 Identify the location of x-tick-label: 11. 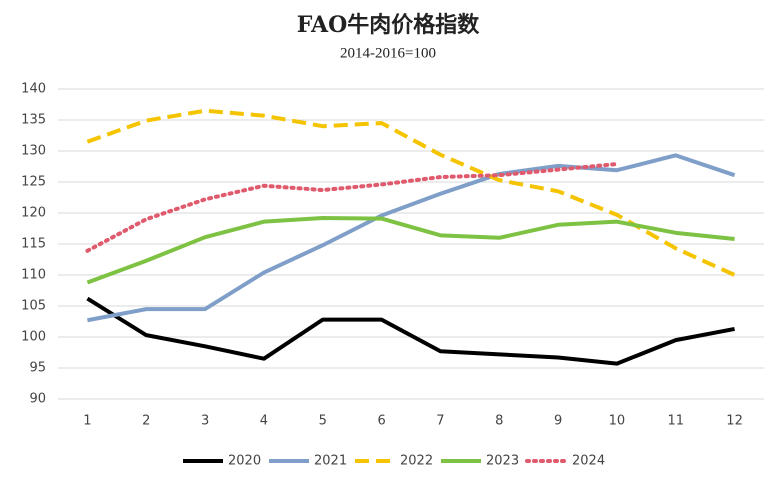
(675, 421).